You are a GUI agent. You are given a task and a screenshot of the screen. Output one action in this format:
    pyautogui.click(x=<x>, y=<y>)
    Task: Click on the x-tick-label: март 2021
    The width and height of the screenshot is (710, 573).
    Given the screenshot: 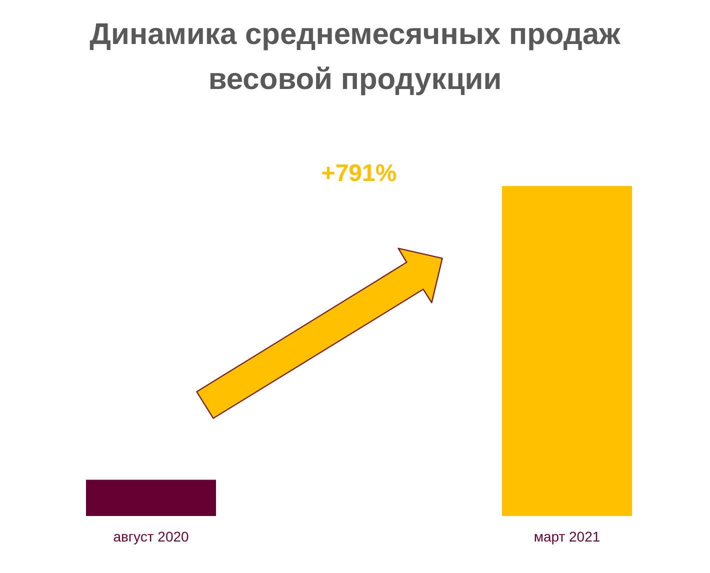 What is the action you would take?
    pyautogui.click(x=567, y=536)
    